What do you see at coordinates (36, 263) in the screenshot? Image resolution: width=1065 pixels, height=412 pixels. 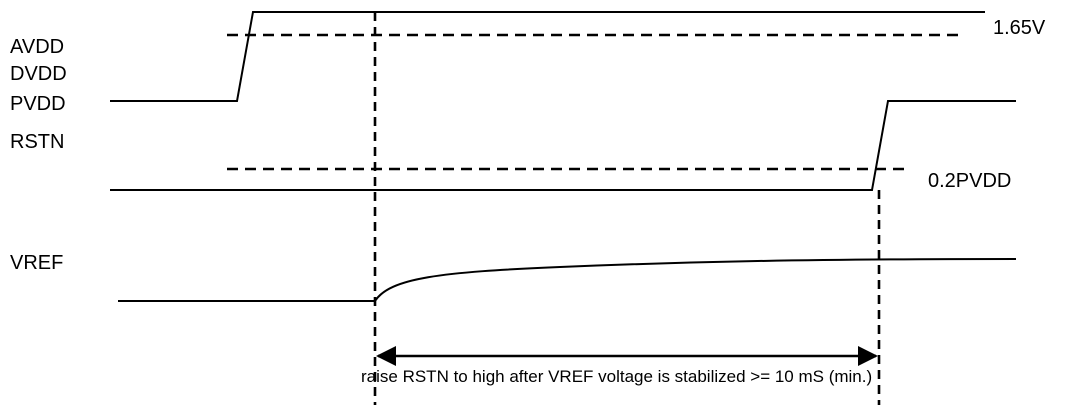 I see `vref-label: VREF` at bounding box center [36, 263].